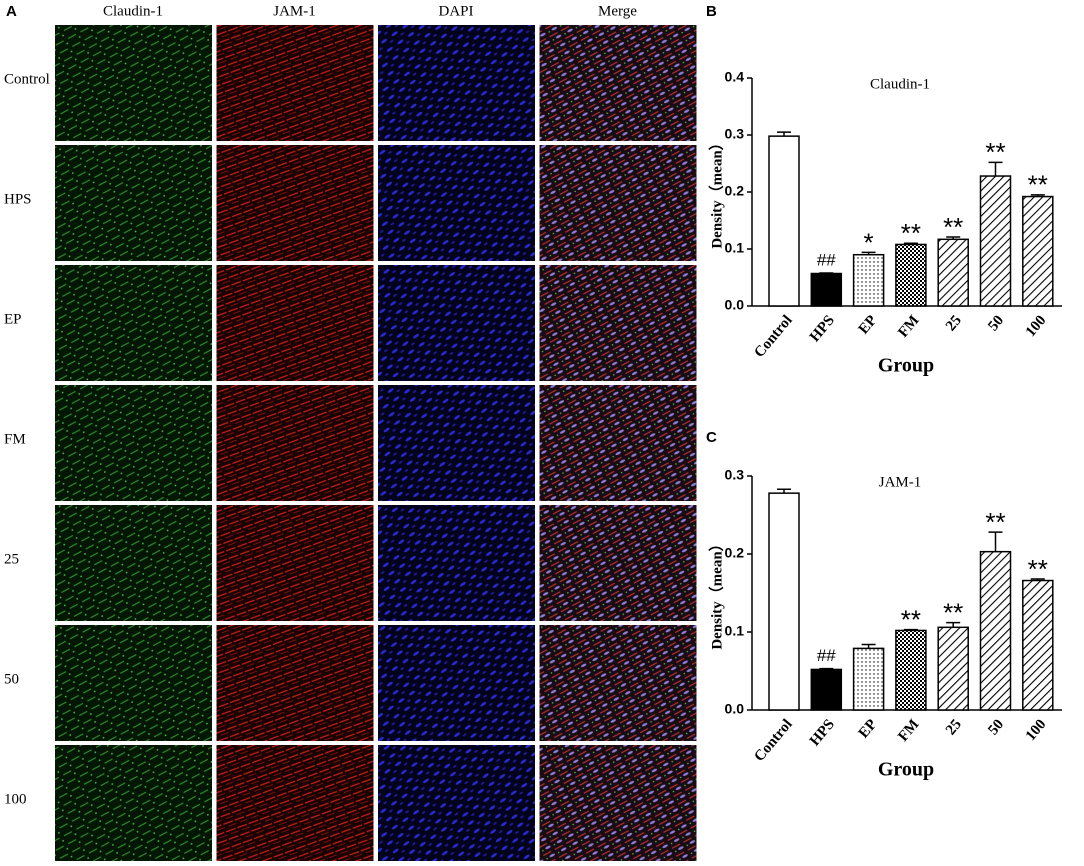  What do you see at coordinates (900, 482) in the screenshot?
I see `chart-title: JAM-1` at bounding box center [900, 482].